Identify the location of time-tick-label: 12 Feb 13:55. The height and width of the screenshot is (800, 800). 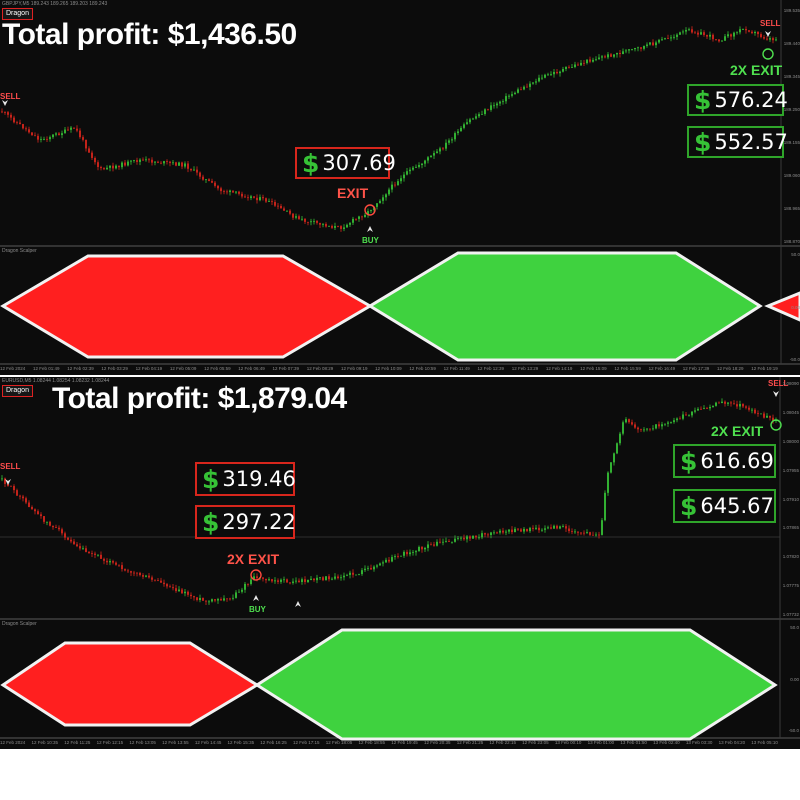
(175, 742).